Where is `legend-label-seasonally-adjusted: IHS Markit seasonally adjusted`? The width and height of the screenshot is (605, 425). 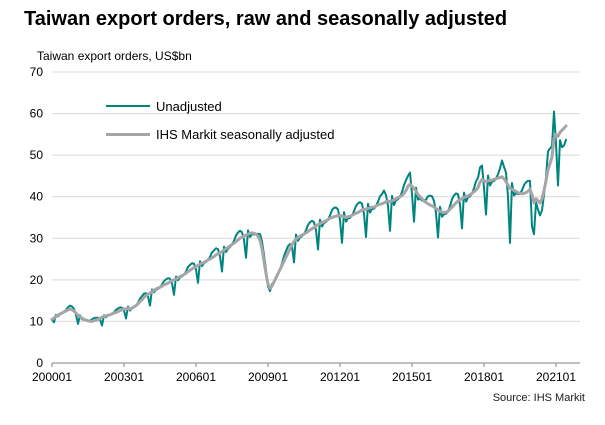 legend-label-seasonally-adjusted: IHS Markit seasonally adjusted is located at coordinates (245, 134).